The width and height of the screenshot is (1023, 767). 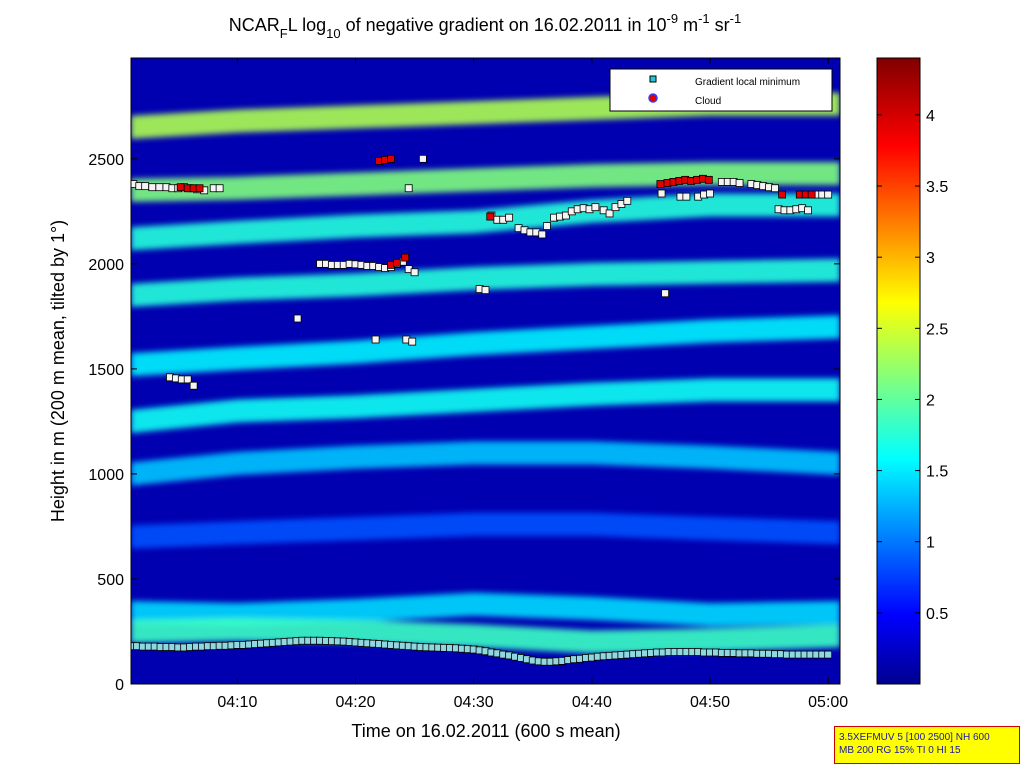 What do you see at coordinates (58, 371) in the screenshot?
I see `y-axis-label: Height in m (200 m mean, tilted by 1°)` at bounding box center [58, 371].